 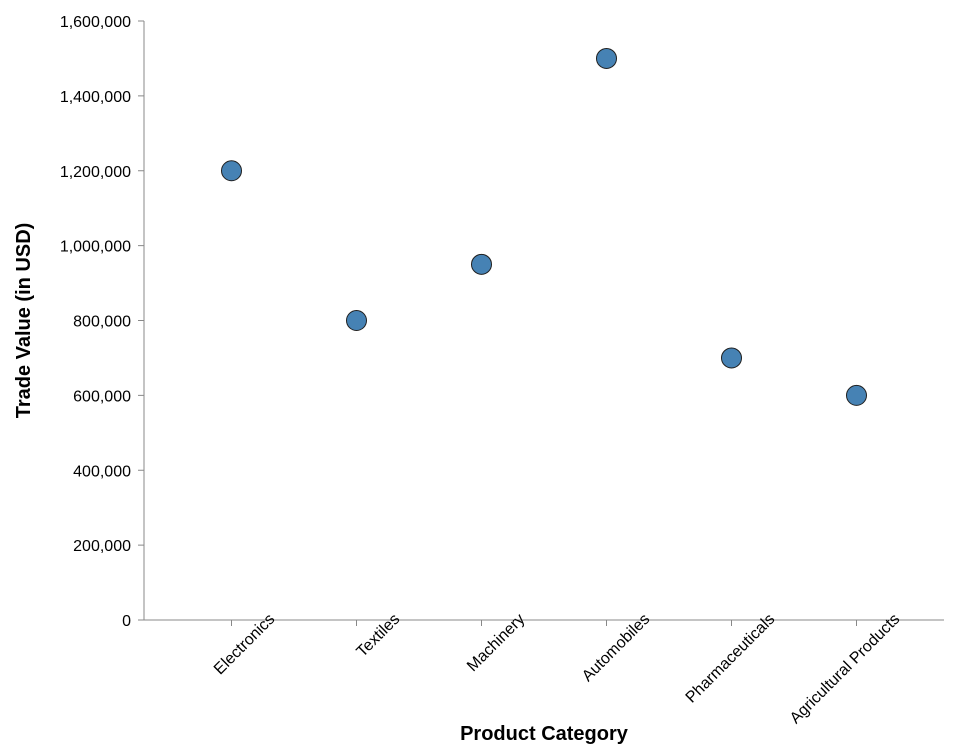 What do you see at coordinates (102, 546) in the screenshot?
I see `y-tick-label: 200,000` at bounding box center [102, 546].